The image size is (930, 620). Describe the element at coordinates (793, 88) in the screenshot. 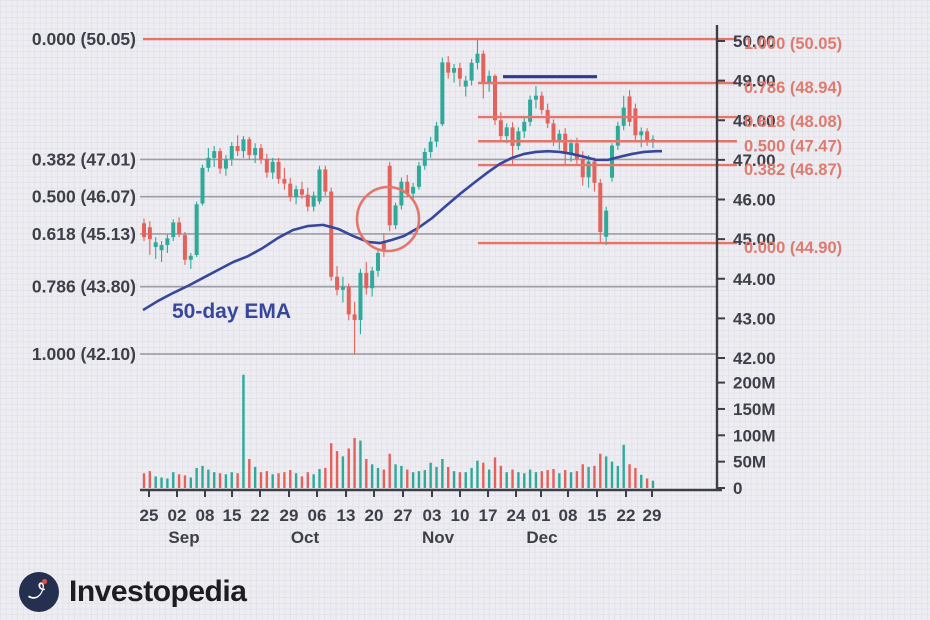

I see `svg-text: 0.786 (48.94)` at that location.